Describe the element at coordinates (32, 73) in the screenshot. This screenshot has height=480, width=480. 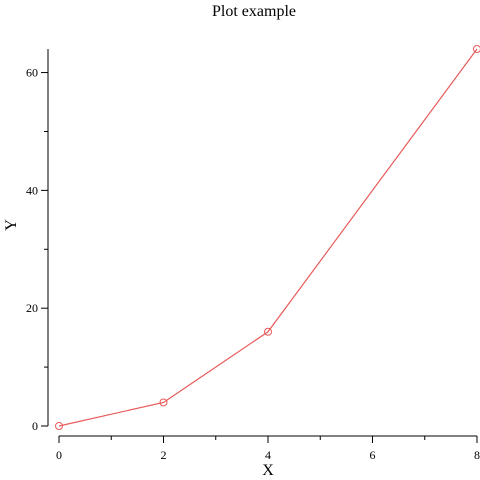
I see `y-tick-label: 60` at that location.